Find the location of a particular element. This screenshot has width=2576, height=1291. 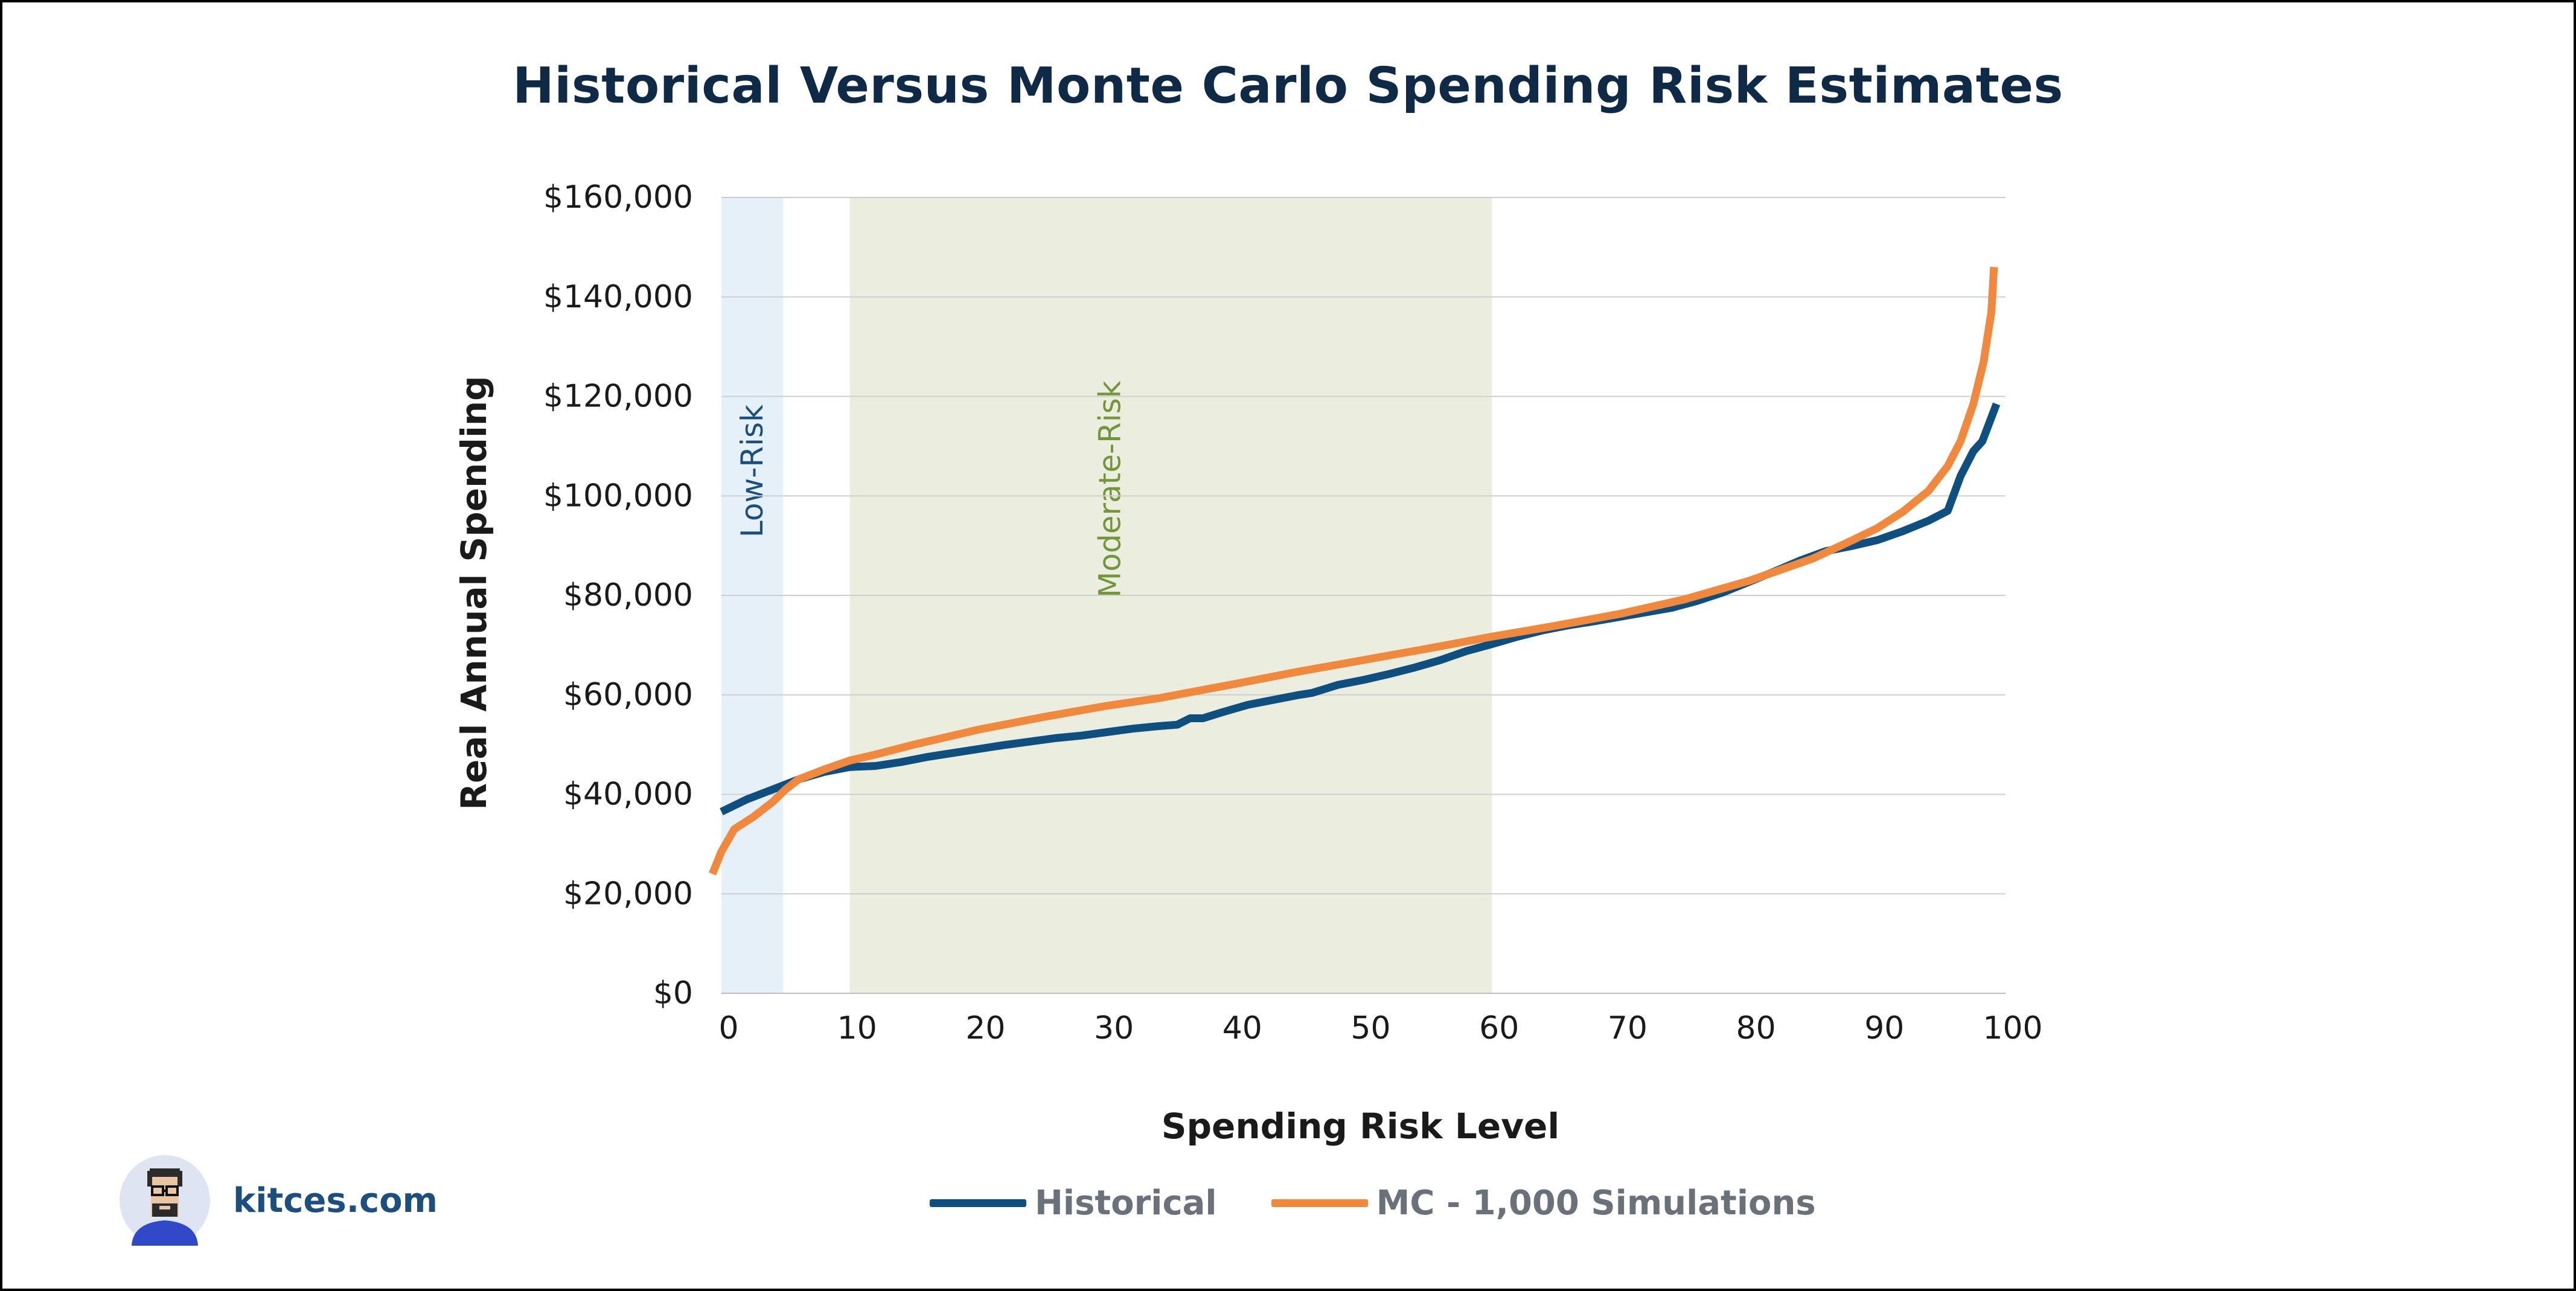

y-tick-label: $60,000 is located at coordinates (628, 695).